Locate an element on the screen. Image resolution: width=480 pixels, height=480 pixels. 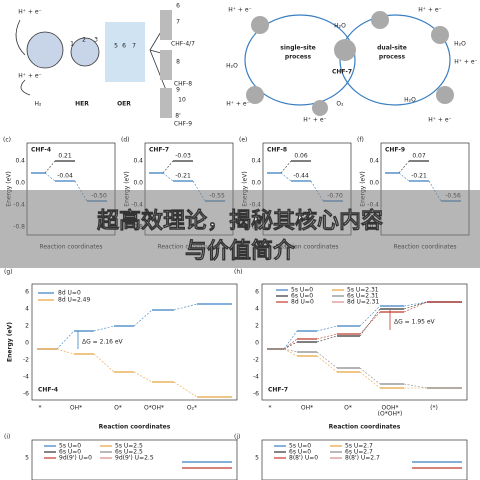
panel-name: CHF-9 is located at coordinates (395, 150).